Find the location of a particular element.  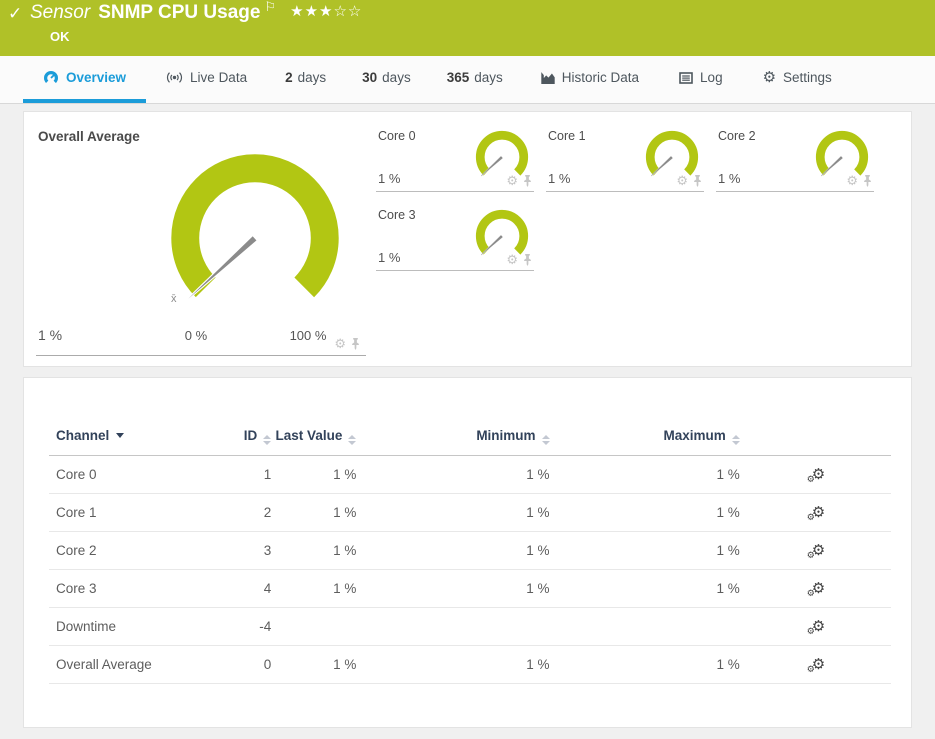

overall-average-gauge-card: Overall Average x̄ 1 % 0 % 100 % ⚙ is located at coordinates (199, 239).